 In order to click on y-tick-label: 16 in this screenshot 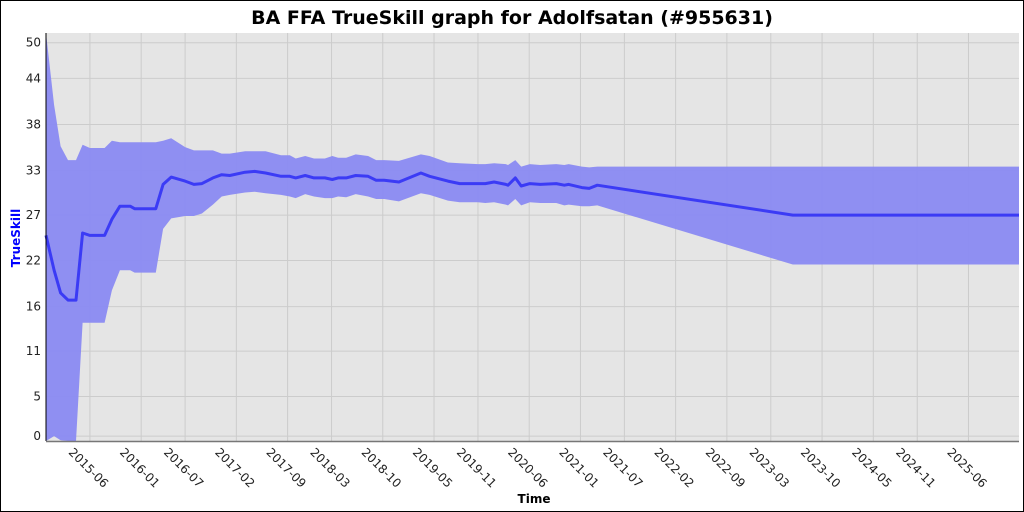, I will do `click(33, 307)`.